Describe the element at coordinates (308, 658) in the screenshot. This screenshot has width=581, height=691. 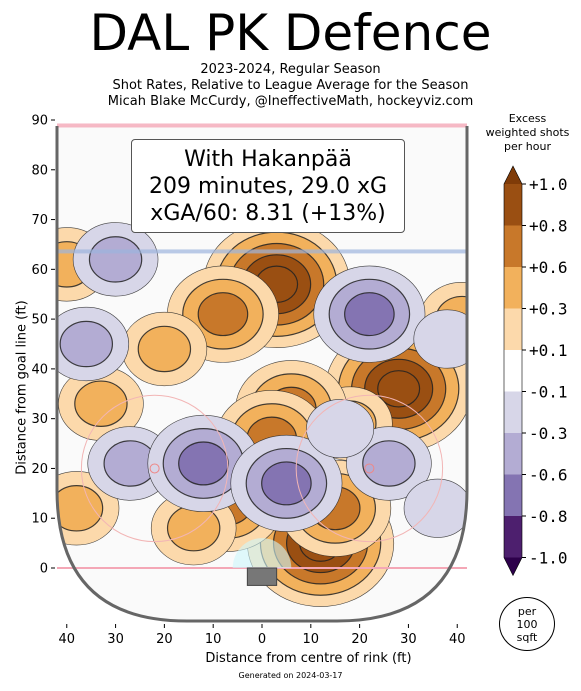
I see `x-axis-label: Distance from centre of rink (ft)` at that location.